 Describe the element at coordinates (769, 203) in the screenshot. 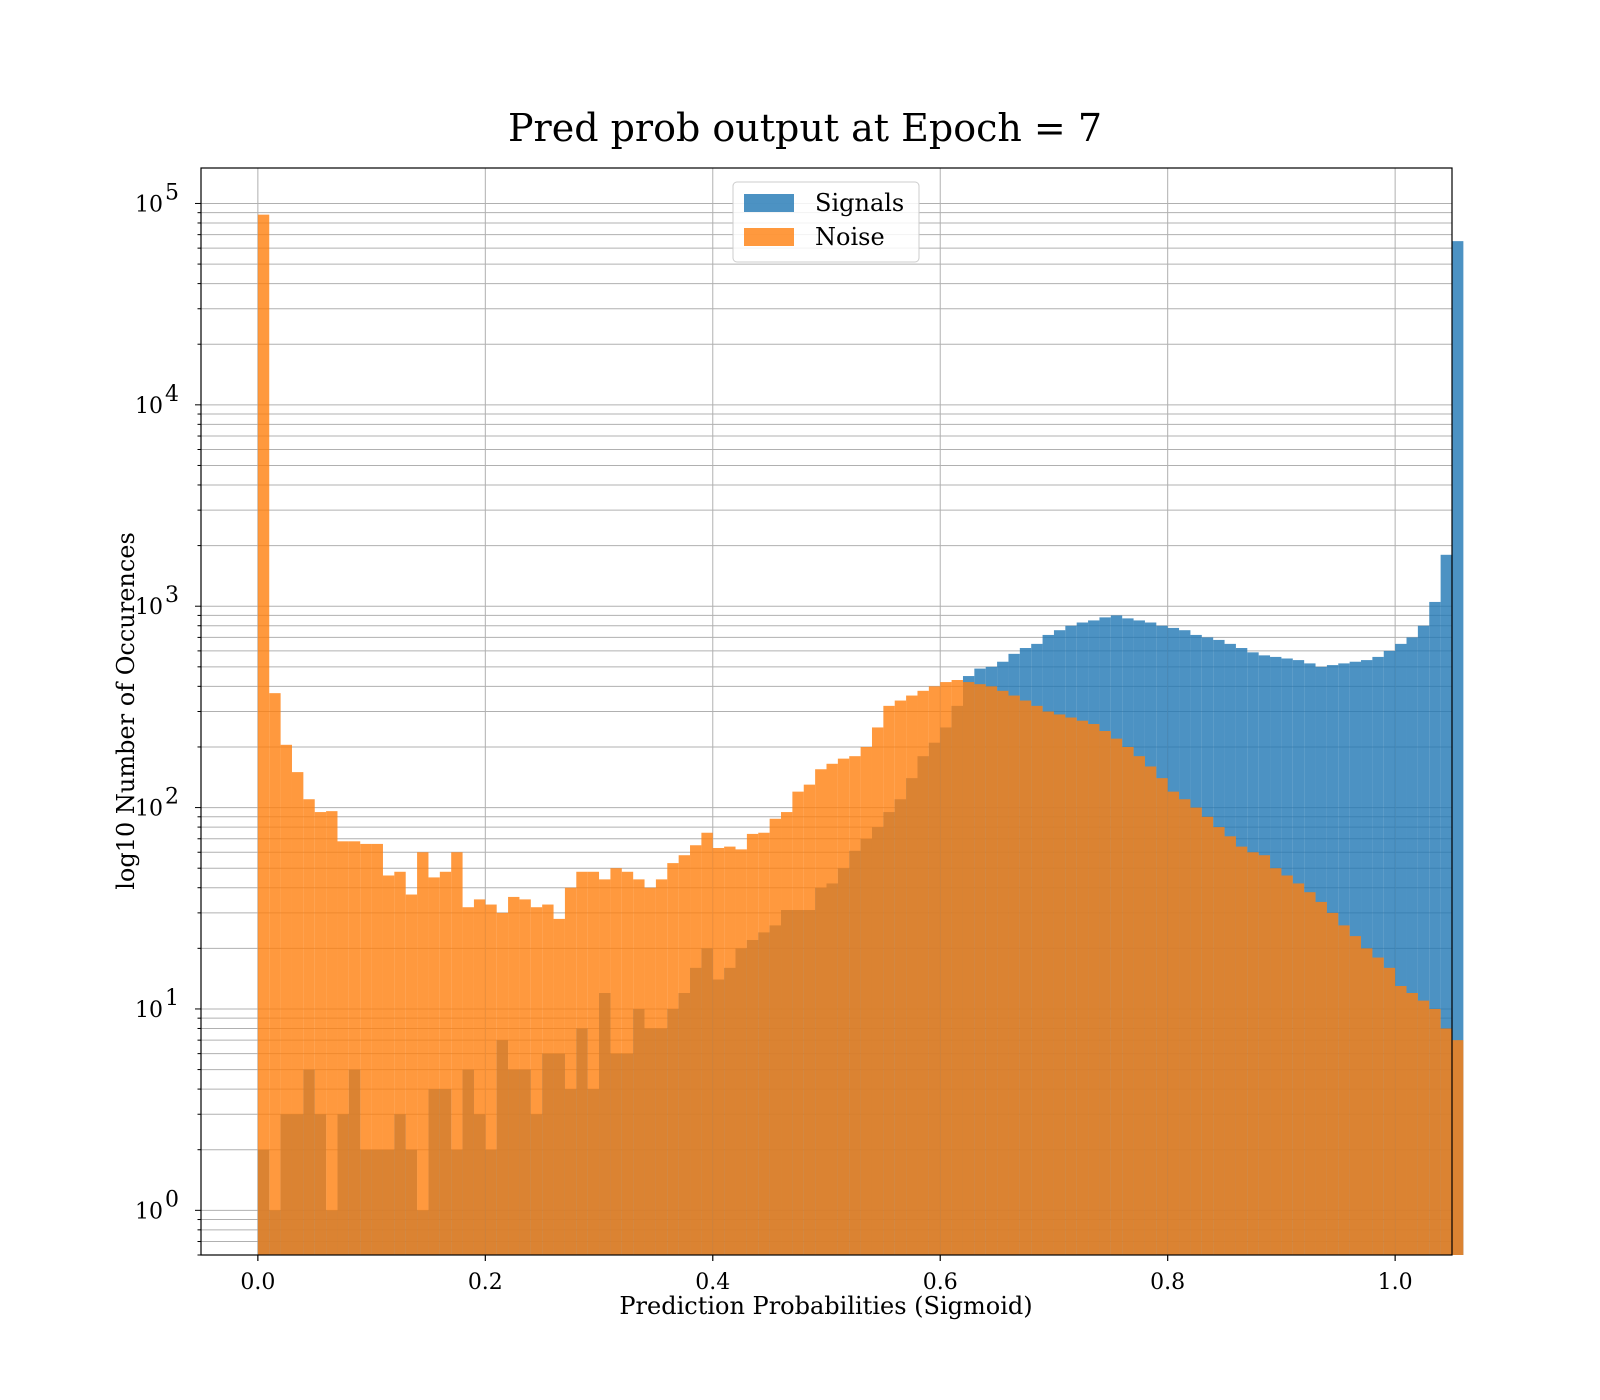

I see `signals-legend-swatch` at that location.